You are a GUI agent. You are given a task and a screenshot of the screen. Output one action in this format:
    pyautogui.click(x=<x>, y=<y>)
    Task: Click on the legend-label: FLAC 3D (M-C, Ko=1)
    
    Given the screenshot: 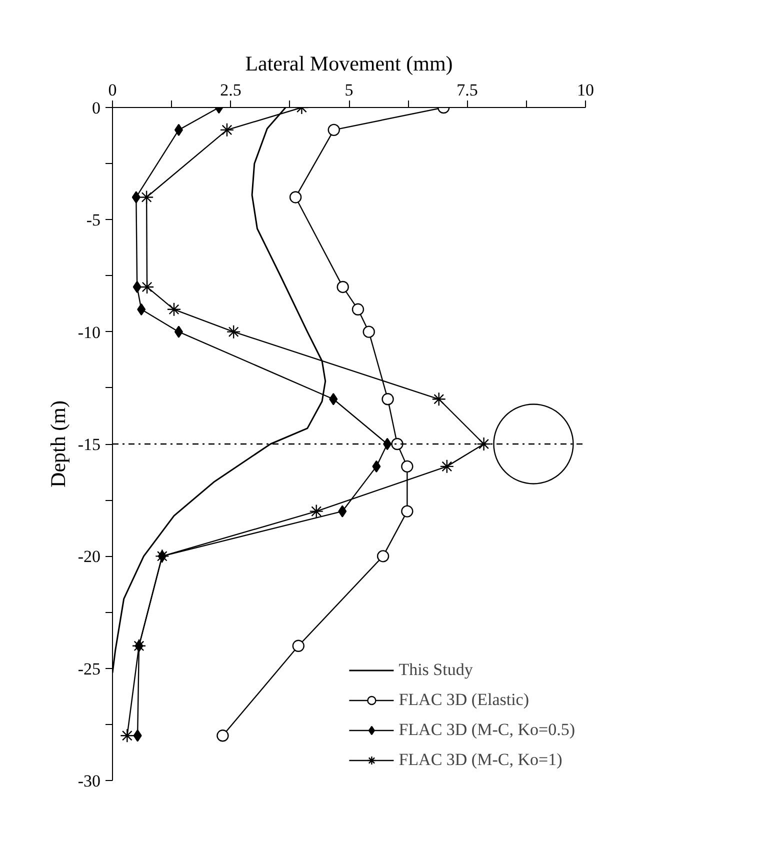 What is the action you would take?
    pyautogui.click(x=480, y=760)
    